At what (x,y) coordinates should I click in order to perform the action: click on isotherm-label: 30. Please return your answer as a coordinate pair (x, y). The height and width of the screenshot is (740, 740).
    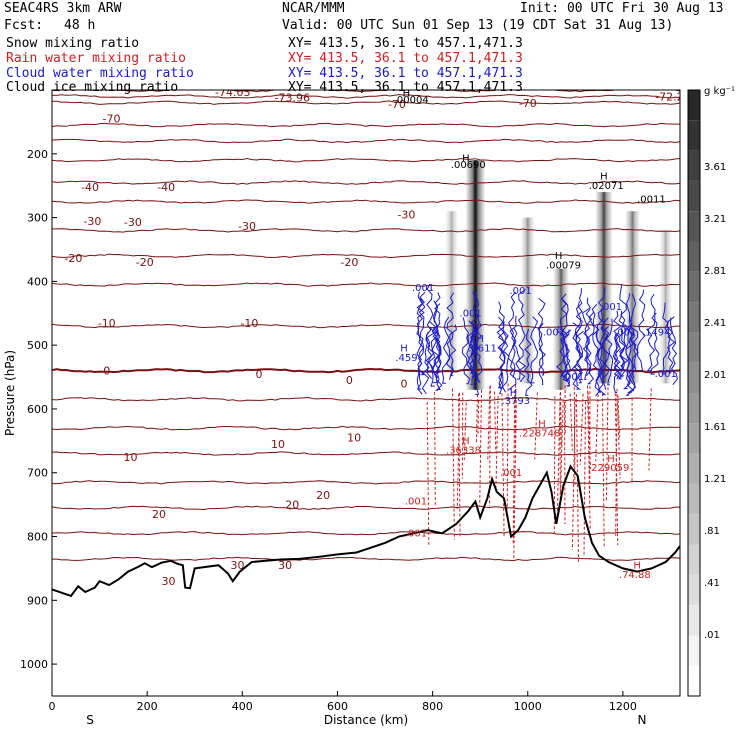
    Looking at the image, I should click on (238, 565).